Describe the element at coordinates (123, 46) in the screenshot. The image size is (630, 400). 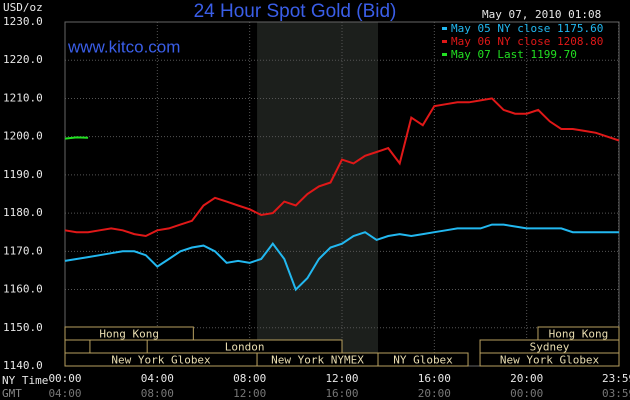
I see `watermark: www.kitco.com` at that location.